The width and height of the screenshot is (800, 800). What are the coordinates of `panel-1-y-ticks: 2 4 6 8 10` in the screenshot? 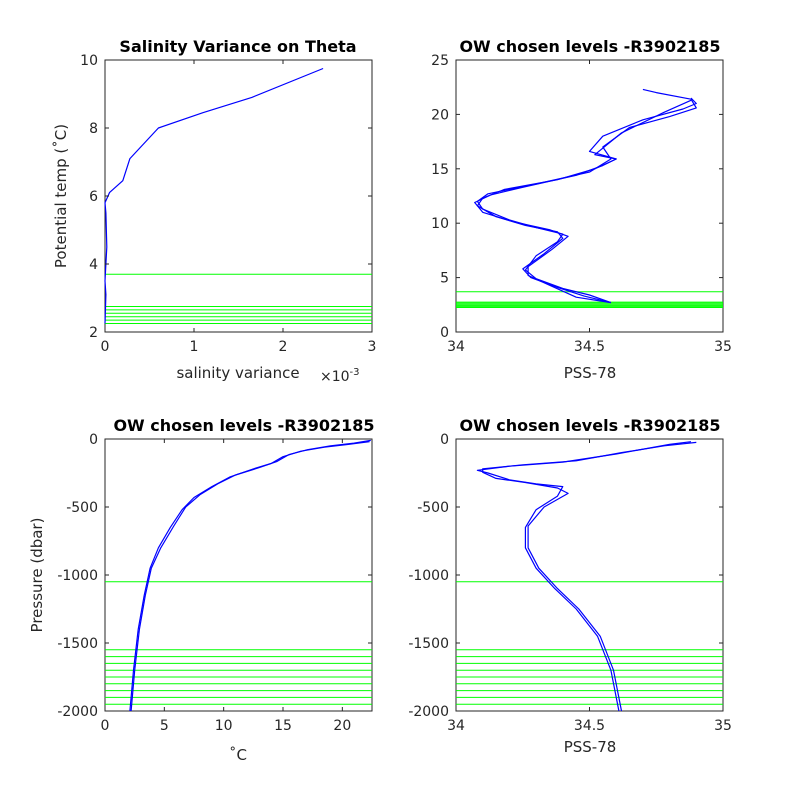 It's located at (226, 197).